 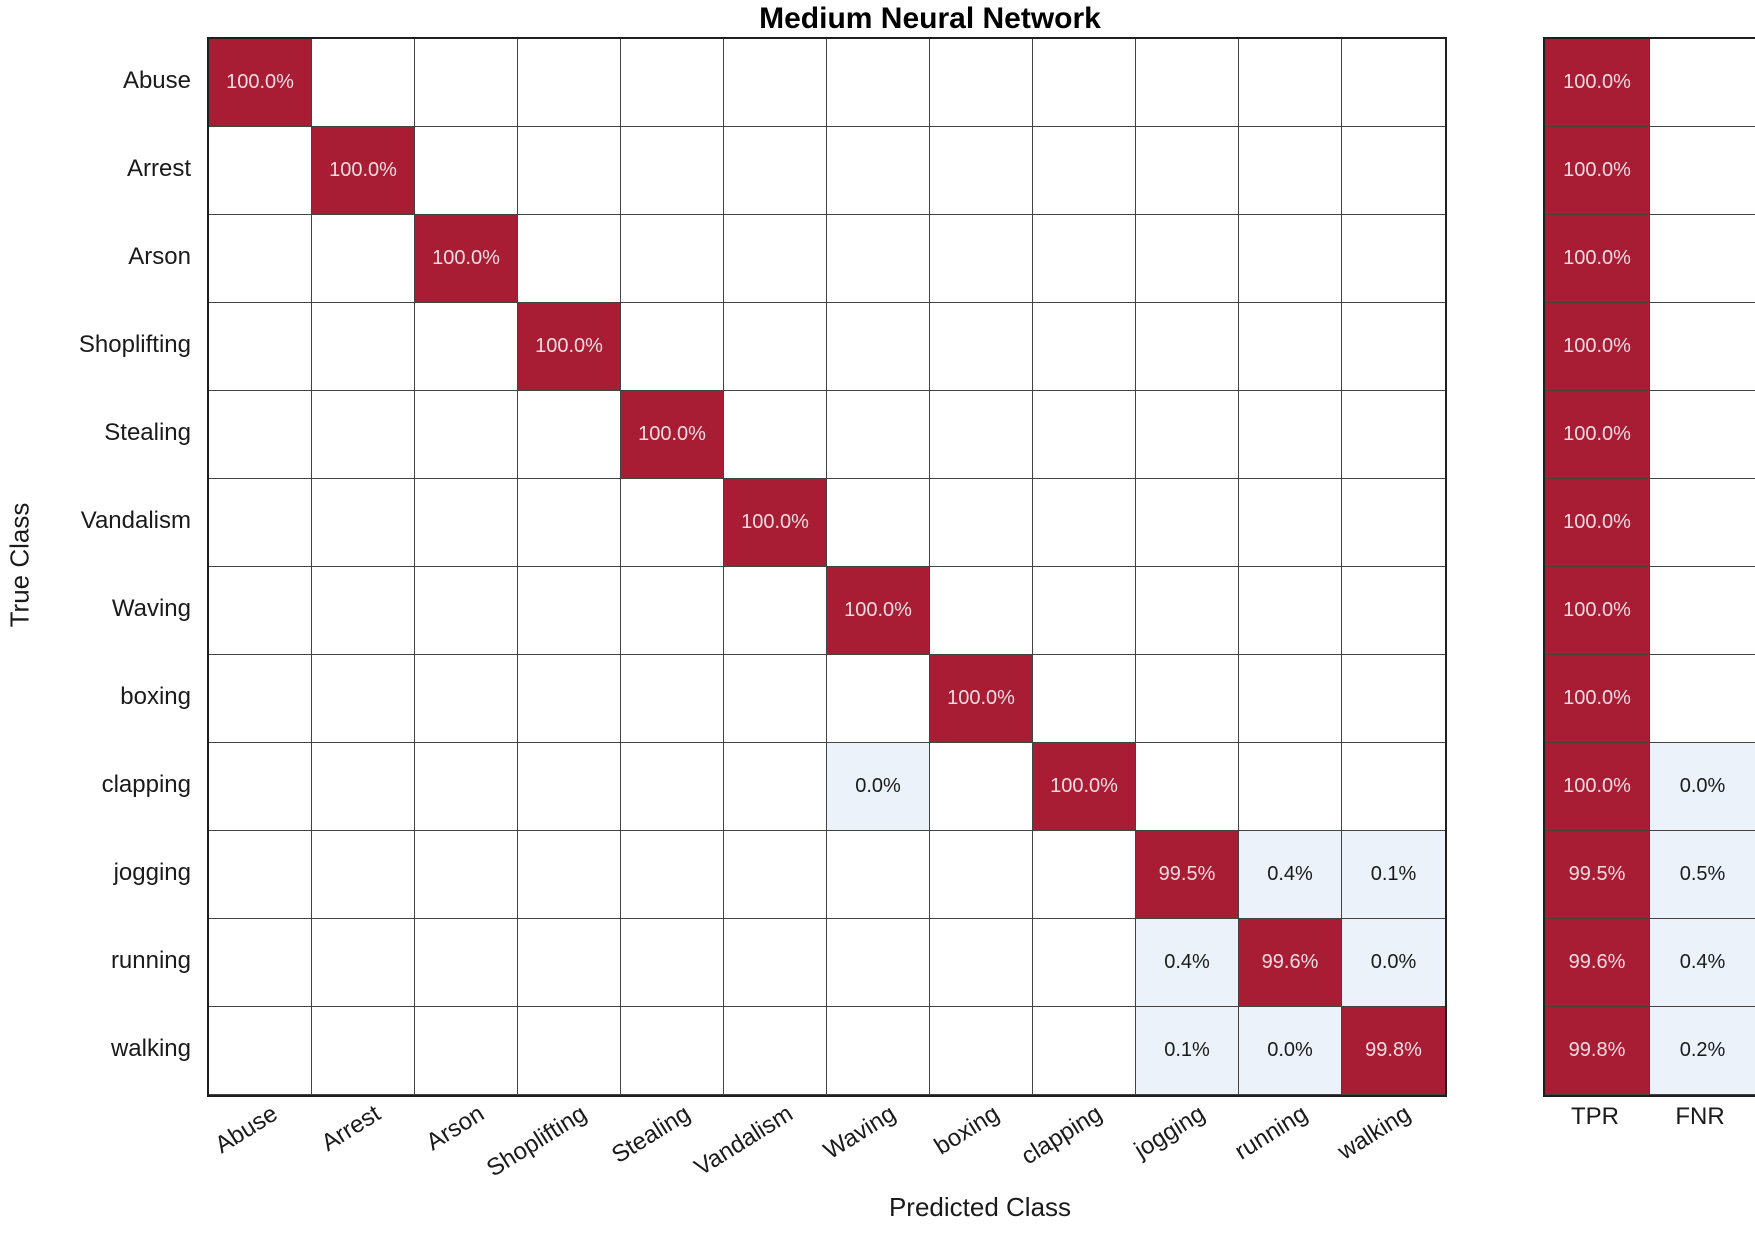 I want to click on cell-abuse-arson, so click(x=466, y=83).